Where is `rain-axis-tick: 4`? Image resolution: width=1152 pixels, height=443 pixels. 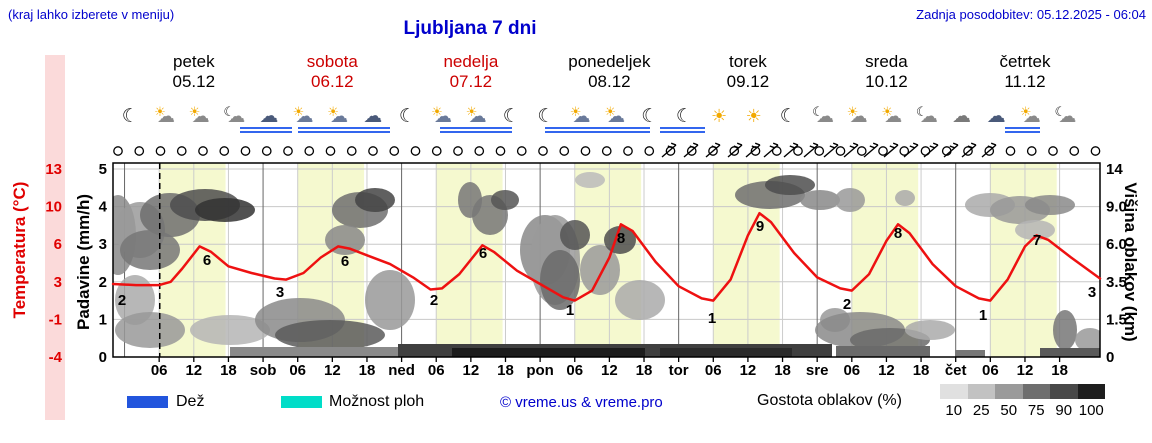
rain-axis-tick: 4 is located at coordinates (103, 207).